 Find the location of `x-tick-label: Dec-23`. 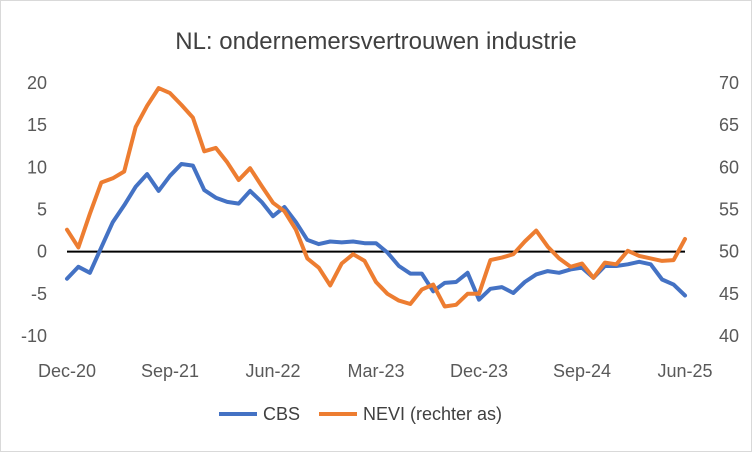

x-tick-label: Dec-23 is located at coordinates (479, 371).